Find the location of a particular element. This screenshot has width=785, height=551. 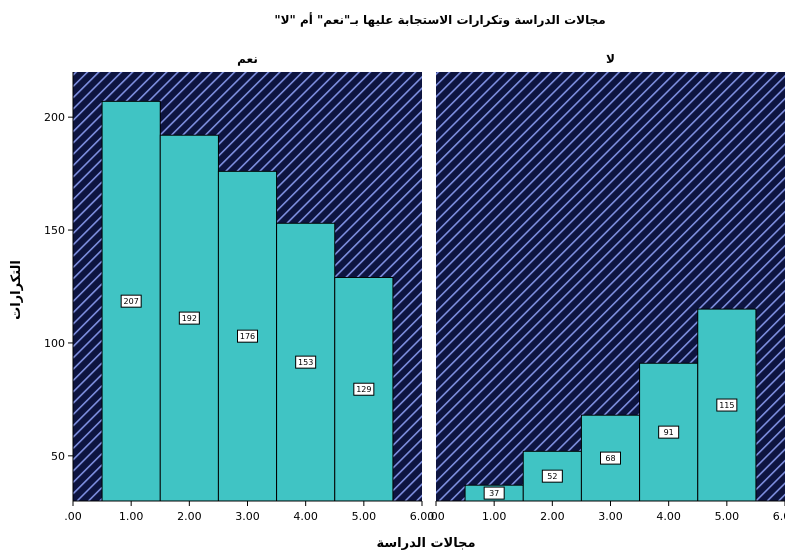

data-label: 37 is located at coordinates (494, 493).